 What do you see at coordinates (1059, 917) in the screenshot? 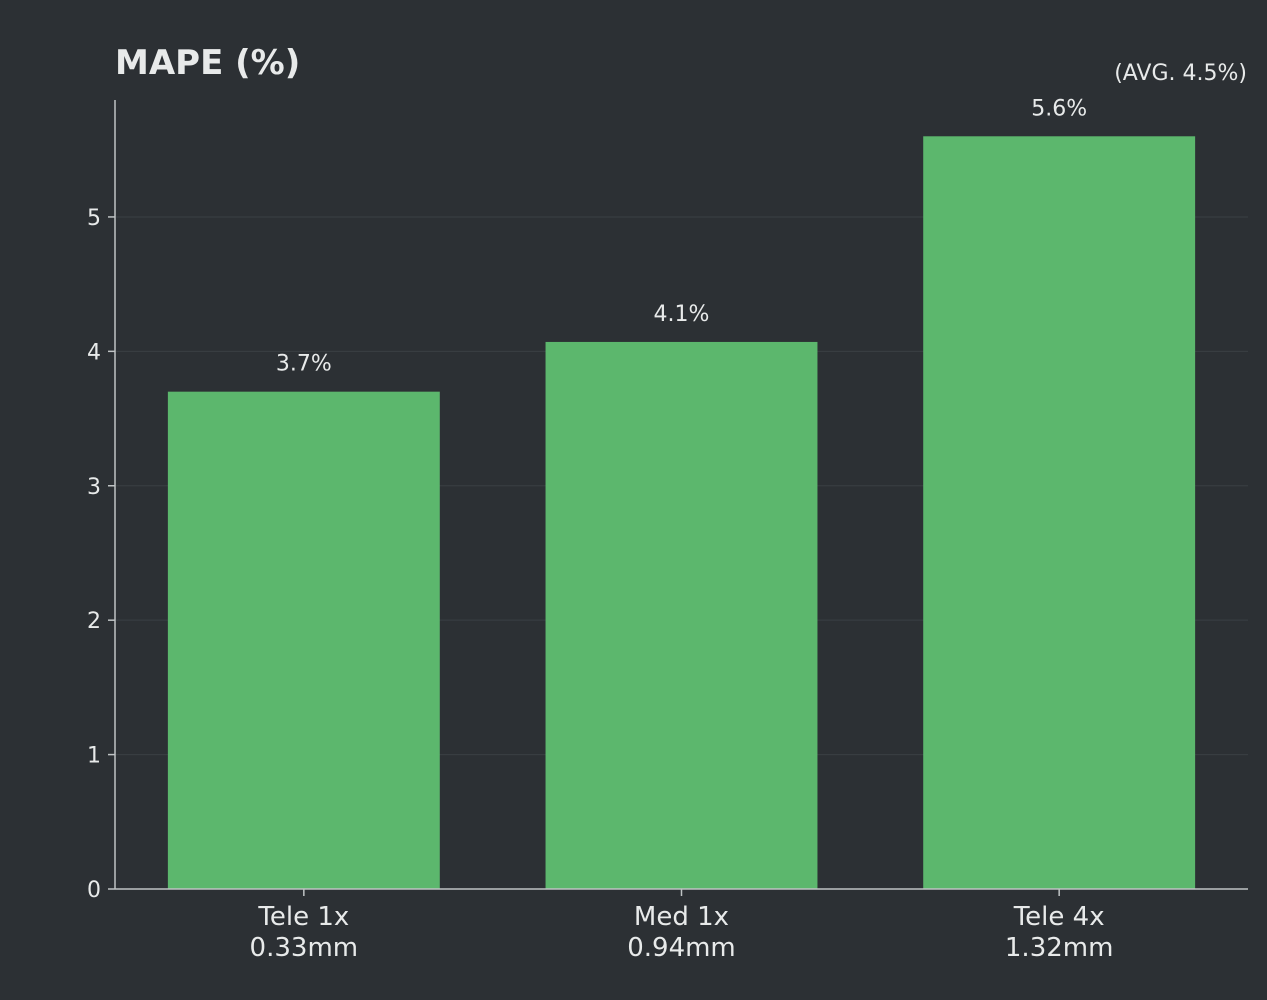
I see `x-tick-label: Tele 4x` at bounding box center [1059, 917].